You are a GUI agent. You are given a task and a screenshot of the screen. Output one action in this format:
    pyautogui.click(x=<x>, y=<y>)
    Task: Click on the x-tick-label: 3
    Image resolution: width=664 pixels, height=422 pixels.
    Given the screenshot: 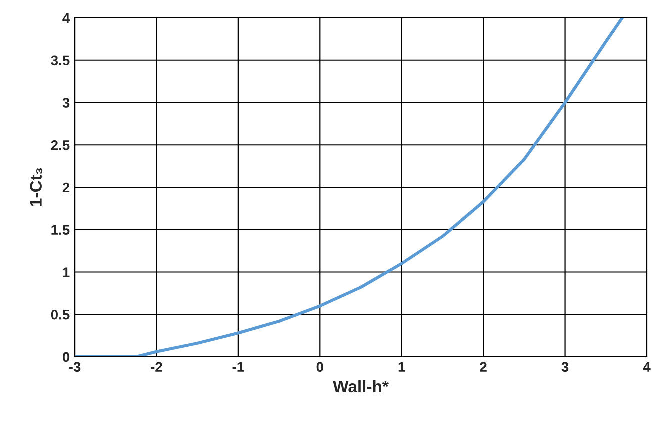 What is the action you would take?
    pyautogui.click(x=565, y=367)
    